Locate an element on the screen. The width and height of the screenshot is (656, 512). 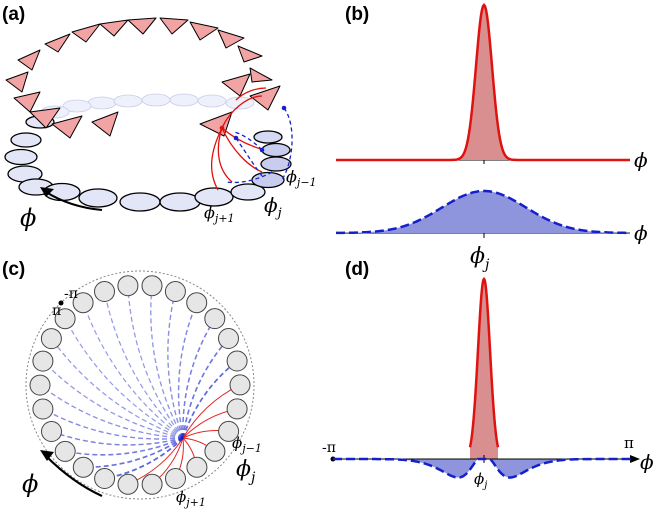
neuron-ring-c is located at coordinates (140, 385).